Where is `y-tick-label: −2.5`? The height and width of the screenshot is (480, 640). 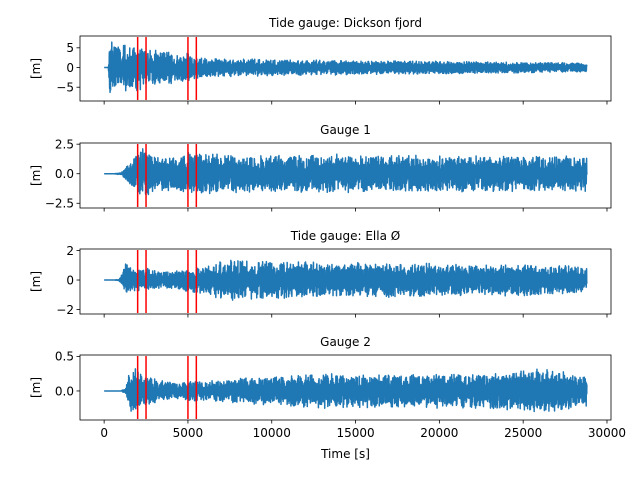
y-tick-label: −2.5 is located at coordinates (59, 204).